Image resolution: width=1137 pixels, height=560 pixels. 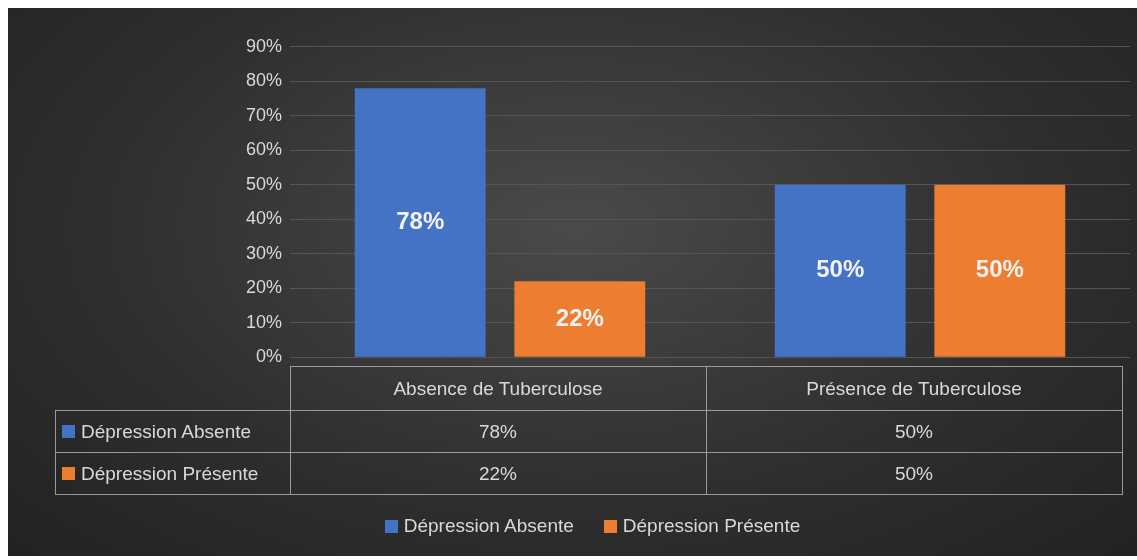 What do you see at coordinates (263, 45) in the screenshot?
I see `y-tick-label: 90%` at bounding box center [263, 45].